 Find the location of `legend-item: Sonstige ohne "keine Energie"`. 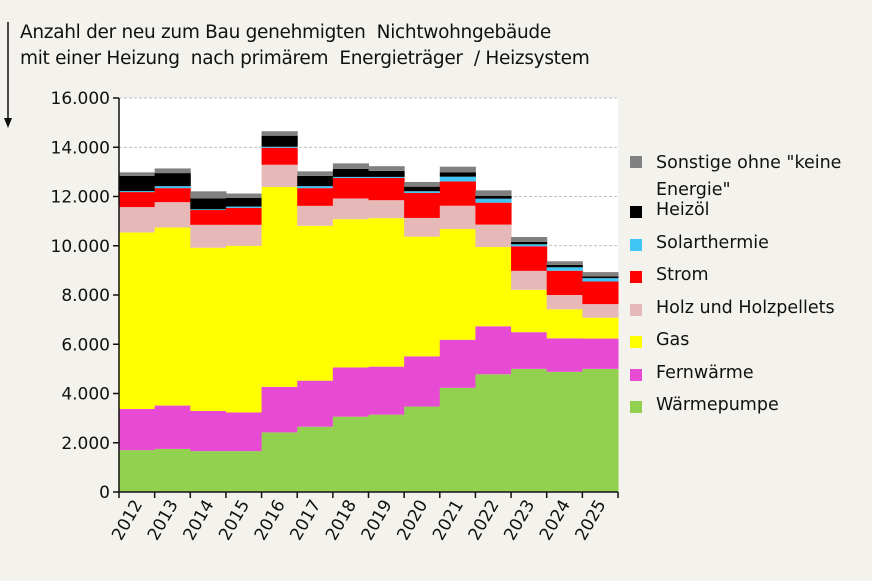

legend-item: Sonstige ohne "keine Energie" is located at coordinates (750, 175).